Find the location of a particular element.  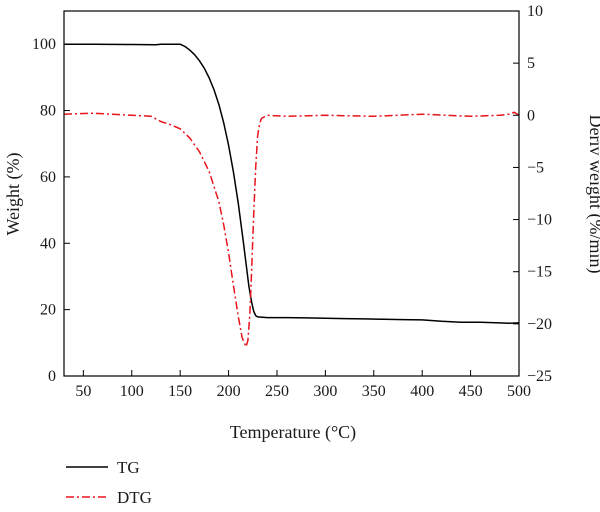

x-tick-label: 100 is located at coordinates (132, 391).